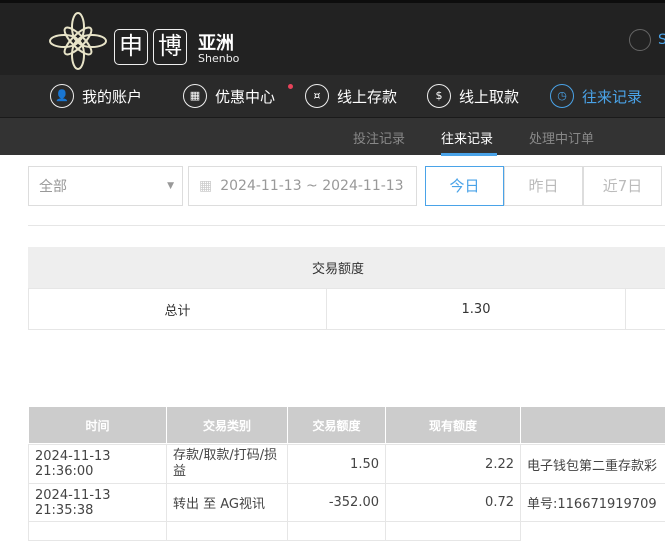  Describe the element at coordinates (346, 225) in the screenshot. I see `divider` at that location.